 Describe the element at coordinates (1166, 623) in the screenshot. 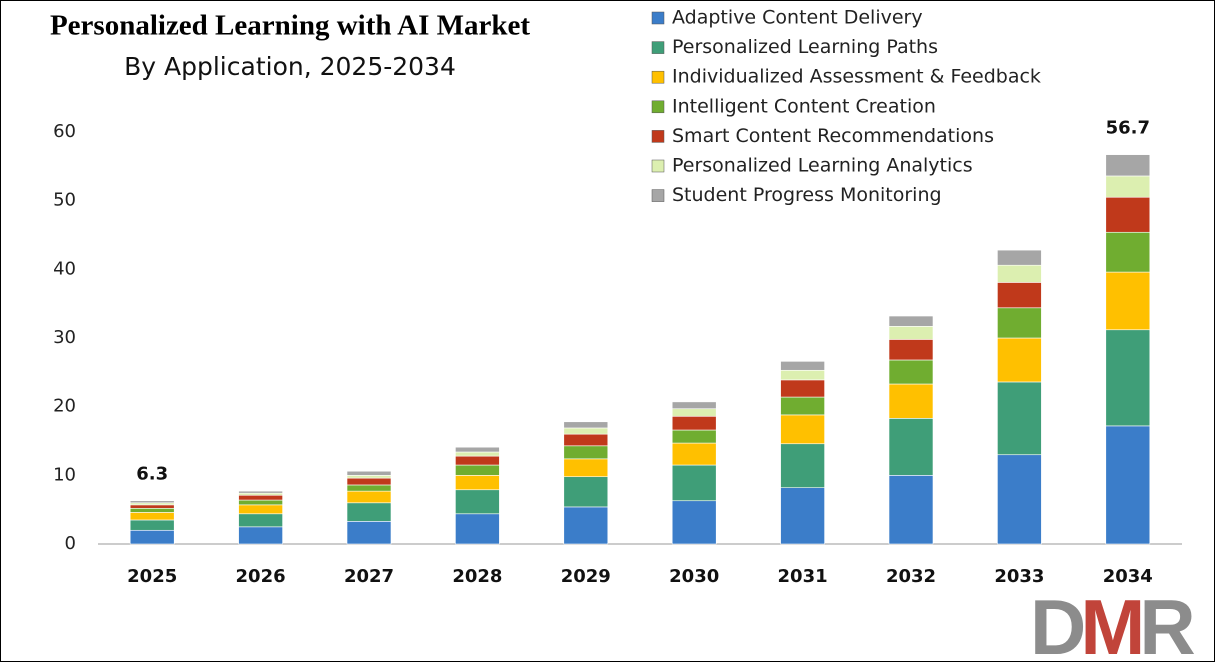

I see `logo-r: R` at that location.